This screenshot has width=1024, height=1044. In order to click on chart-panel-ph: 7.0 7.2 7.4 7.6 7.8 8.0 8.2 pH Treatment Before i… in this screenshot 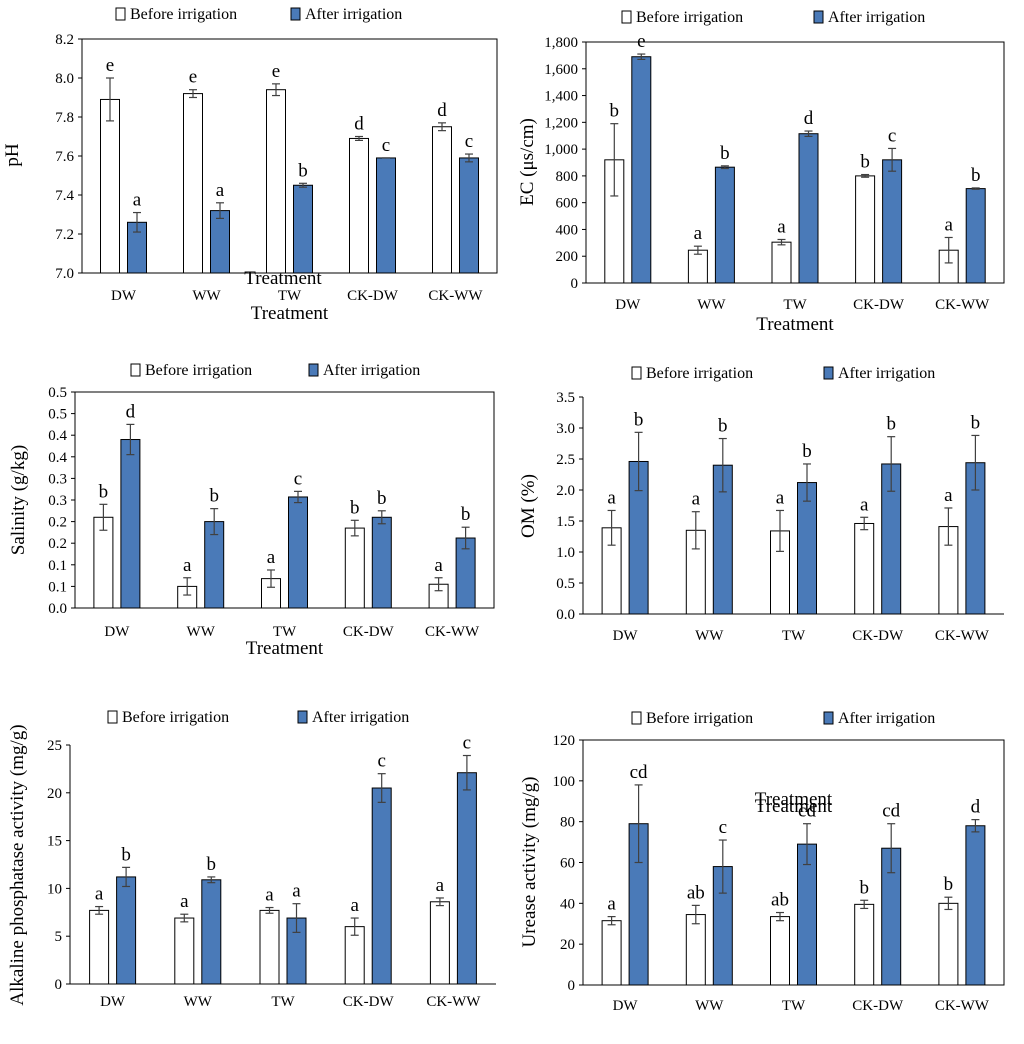, I will do `click(250, 165)`.